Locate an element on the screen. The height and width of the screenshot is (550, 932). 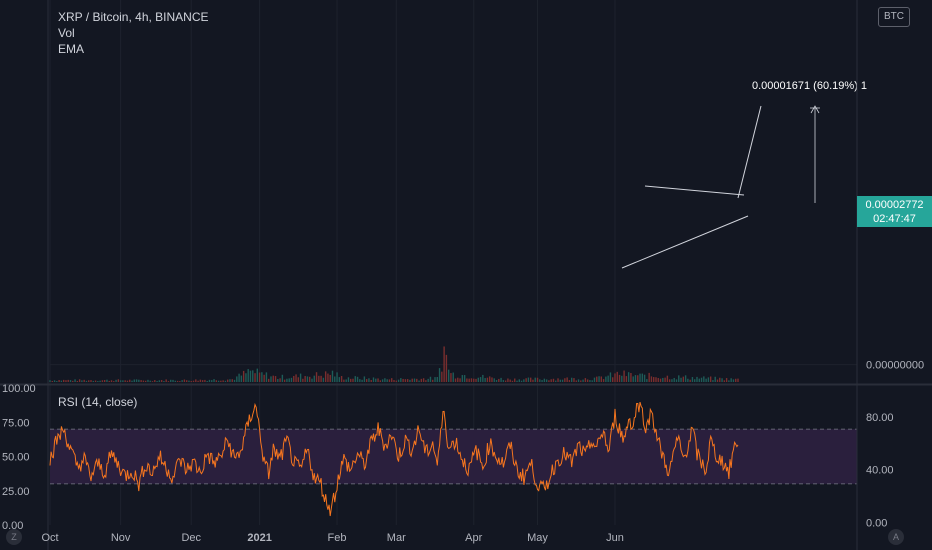
auto-scale-icon: A is located at coordinates (896, 537).